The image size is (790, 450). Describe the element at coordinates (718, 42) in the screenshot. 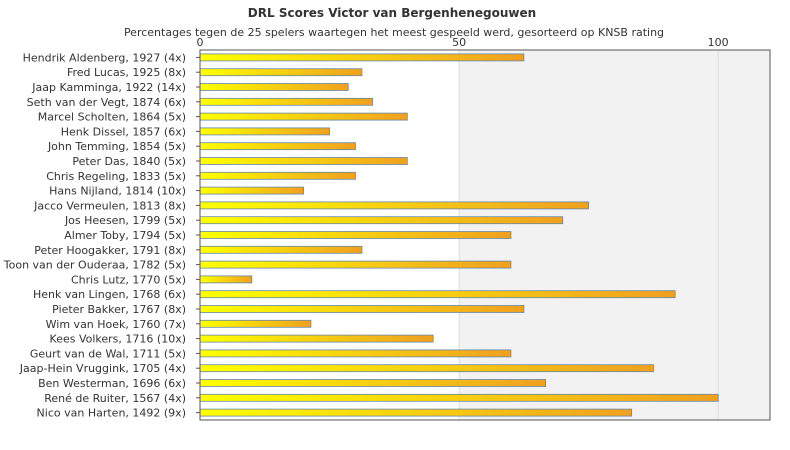

I see `x-tick-label: 100` at that location.